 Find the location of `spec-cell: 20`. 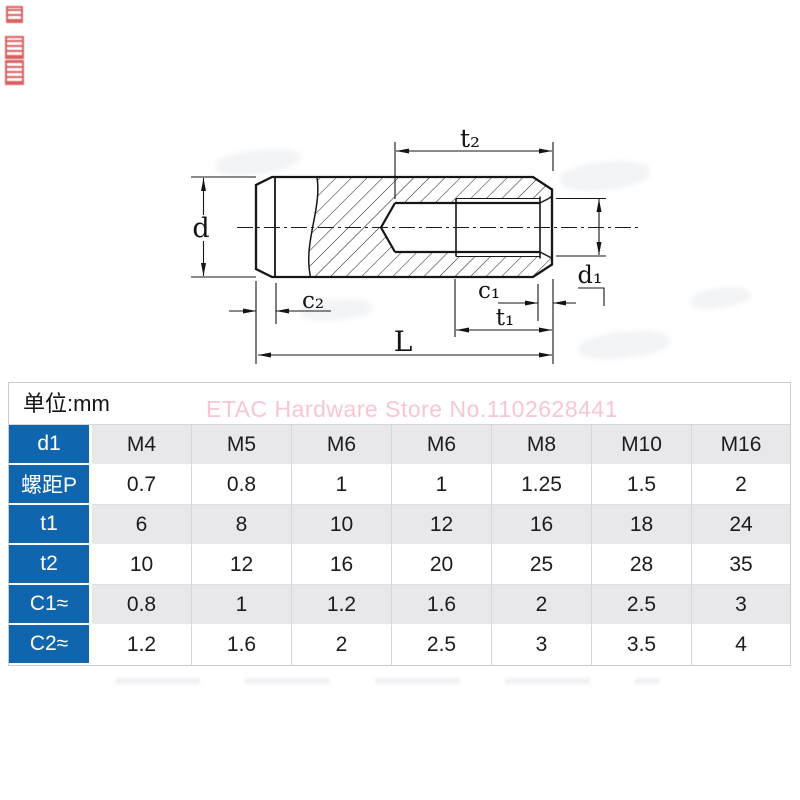

spec-cell: 20 is located at coordinates (442, 565).